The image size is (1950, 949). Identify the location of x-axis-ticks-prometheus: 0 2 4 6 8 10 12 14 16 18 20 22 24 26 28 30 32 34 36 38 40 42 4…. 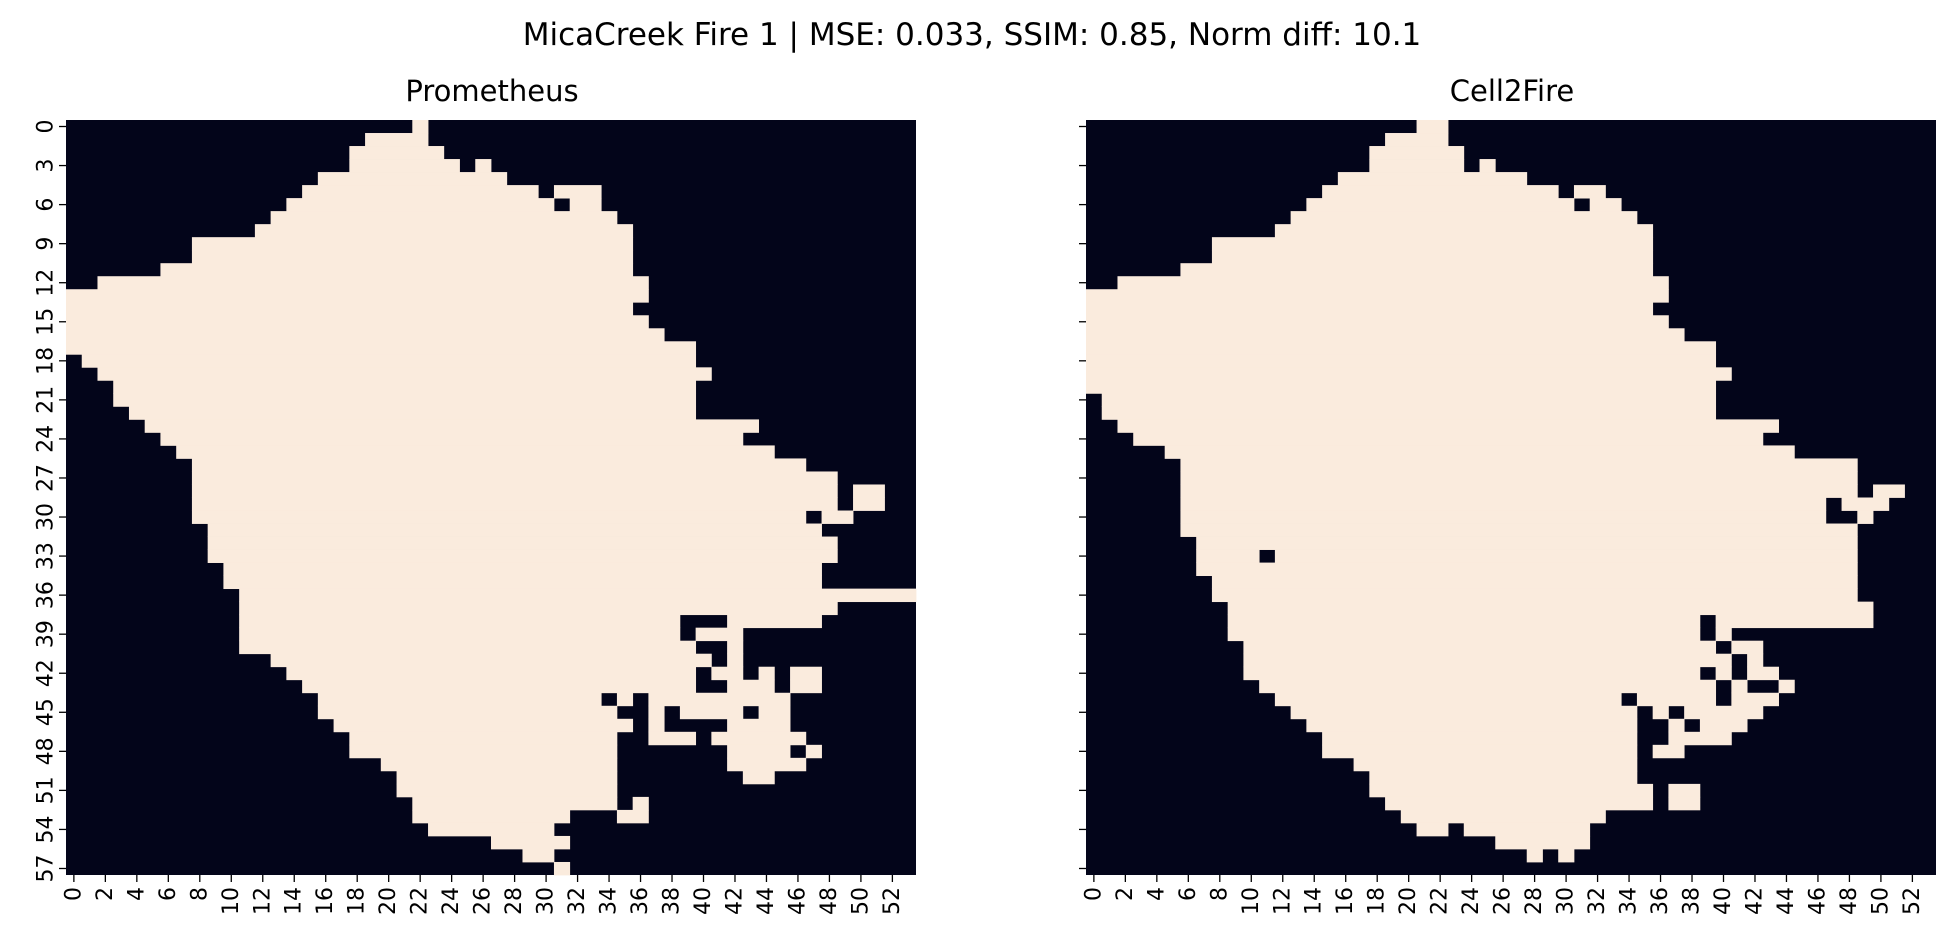
(483, 895).